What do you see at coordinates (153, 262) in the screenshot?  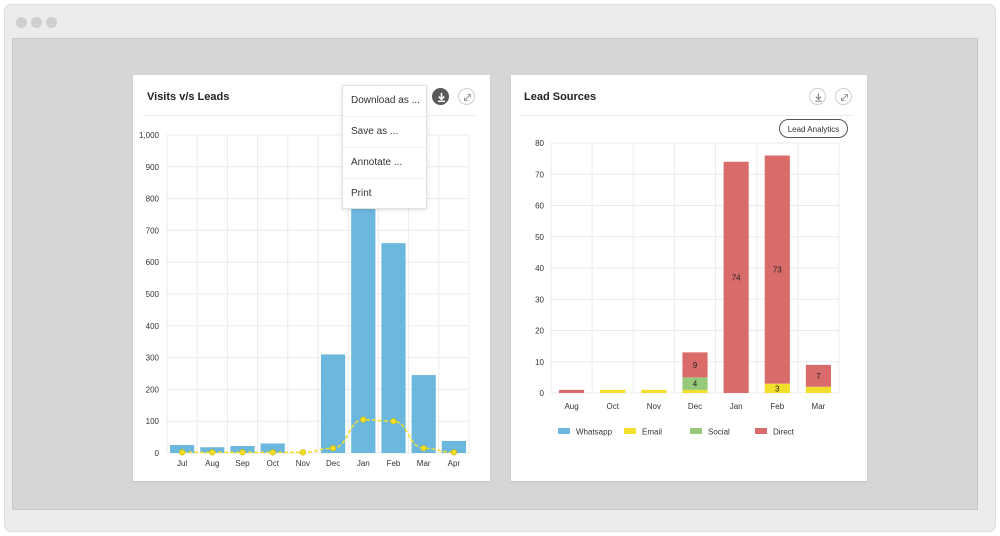 I see `y-tick-label: 600` at bounding box center [153, 262].